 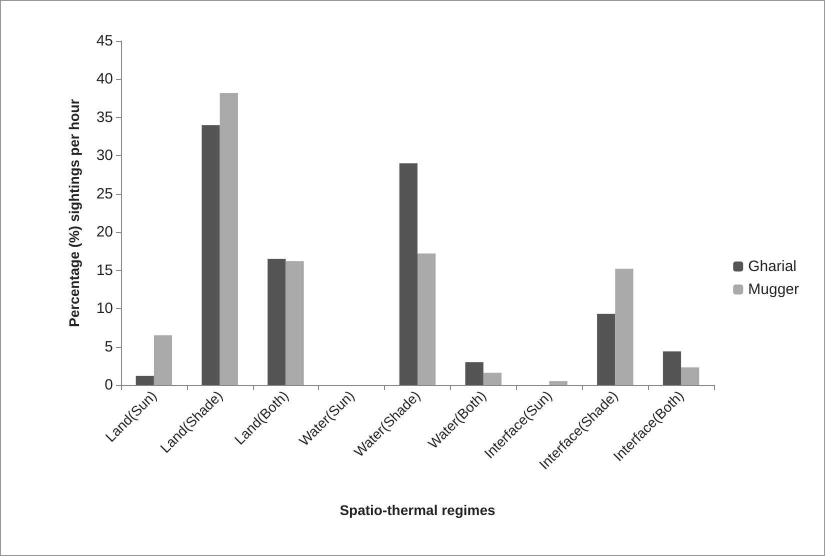 I want to click on y-tick-label: 40, so click(x=104, y=79).